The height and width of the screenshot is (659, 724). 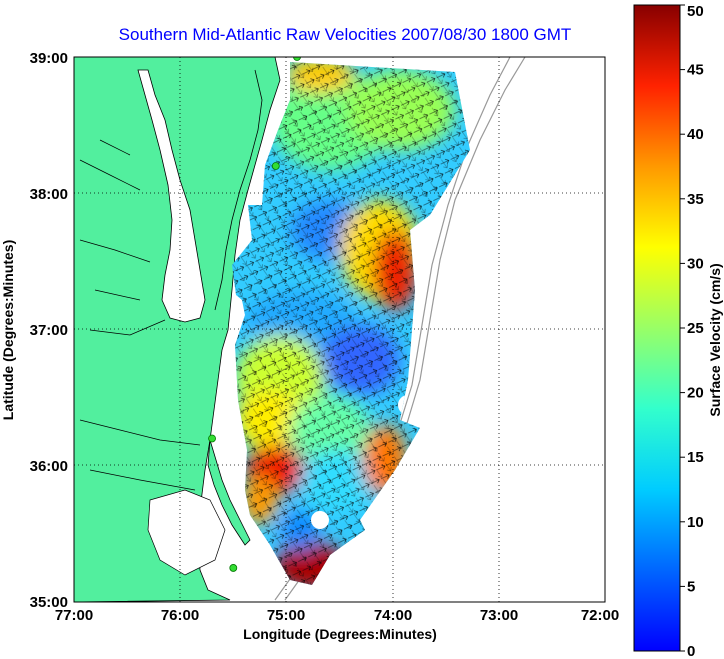 What do you see at coordinates (49, 194) in the screenshot?
I see `y-tick-label: 38:00` at bounding box center [49, 194].